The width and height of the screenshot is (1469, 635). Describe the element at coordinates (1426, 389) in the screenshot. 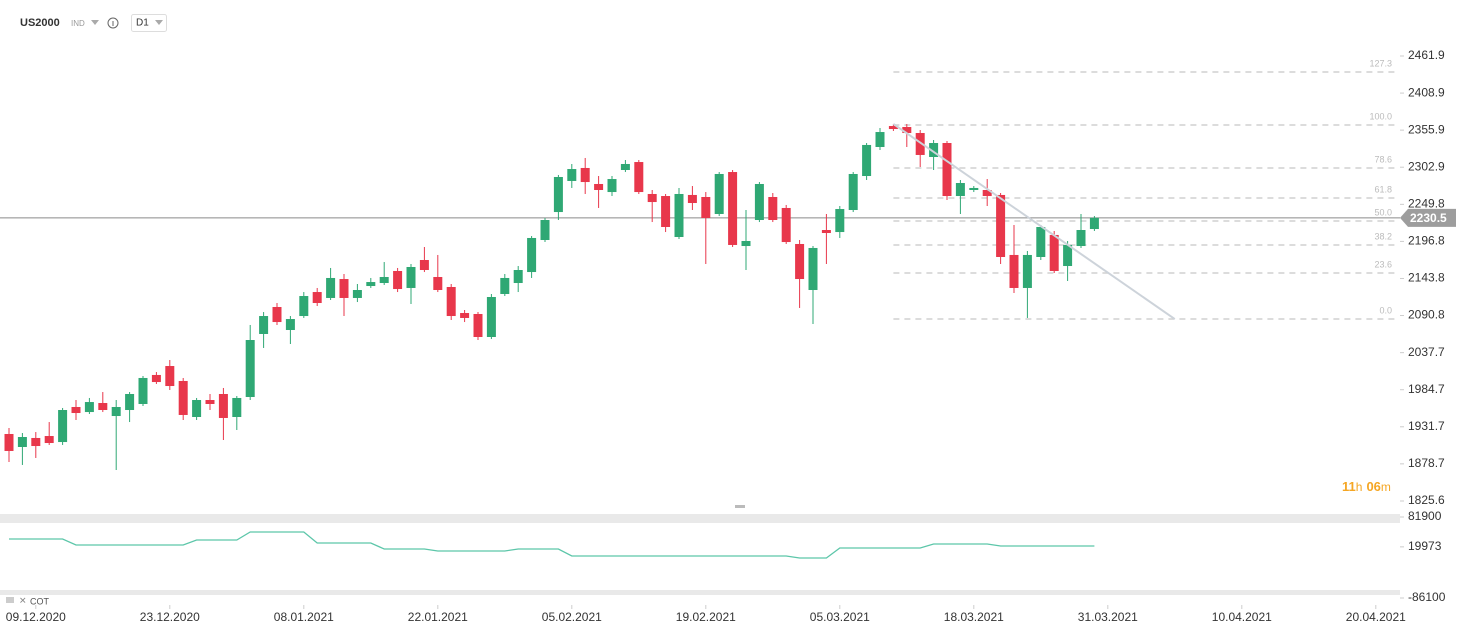

I see `y-tick-label: 1984.7` at that location.